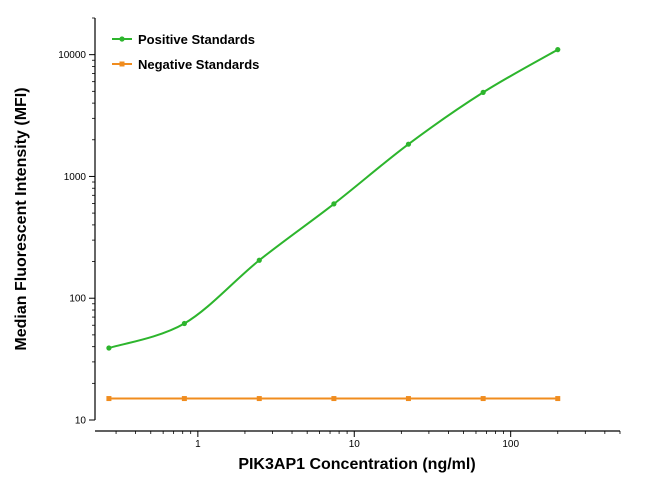 The image size is (650, 485). I want to click on y-tick-label: 10000, so click(72, 55).